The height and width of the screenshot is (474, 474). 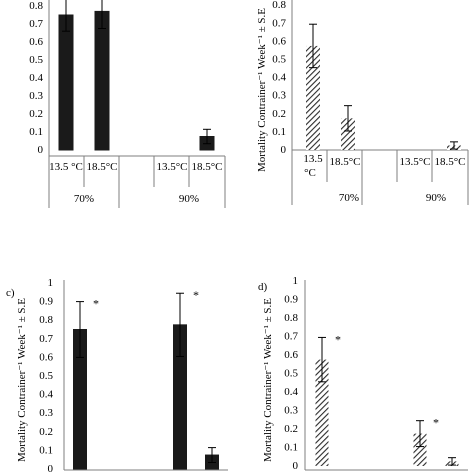 What do you see at coordinates (263, 287) in the screenshot?
I see `panel-label: d)` at bounding box center [263, 287].